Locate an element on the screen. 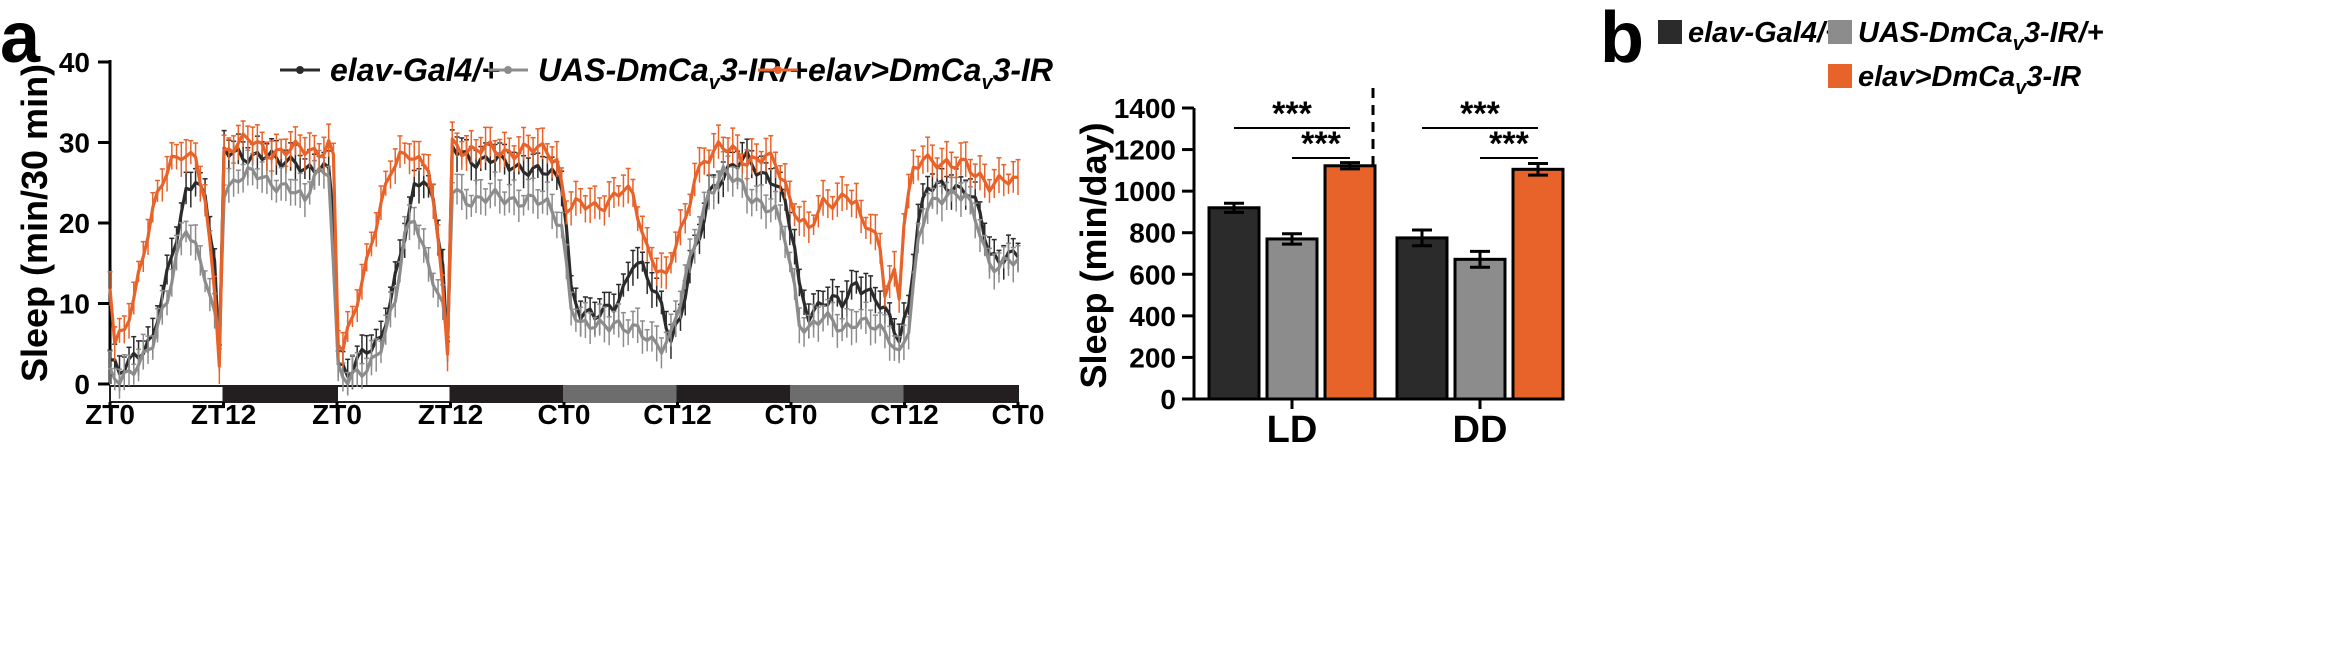 Image resolution: width=2352 pixels, height=660 pixels. y-axis-label: Sleep (min/30 min) is located at coordinates (34, 223).